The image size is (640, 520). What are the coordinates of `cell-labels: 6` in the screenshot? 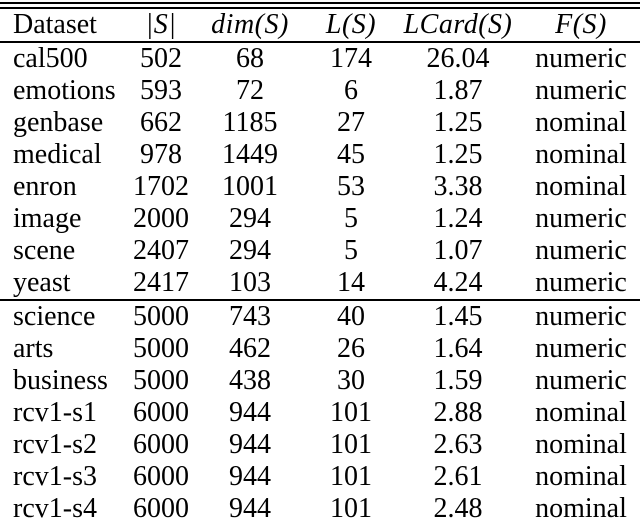 It's located at (351, 90).